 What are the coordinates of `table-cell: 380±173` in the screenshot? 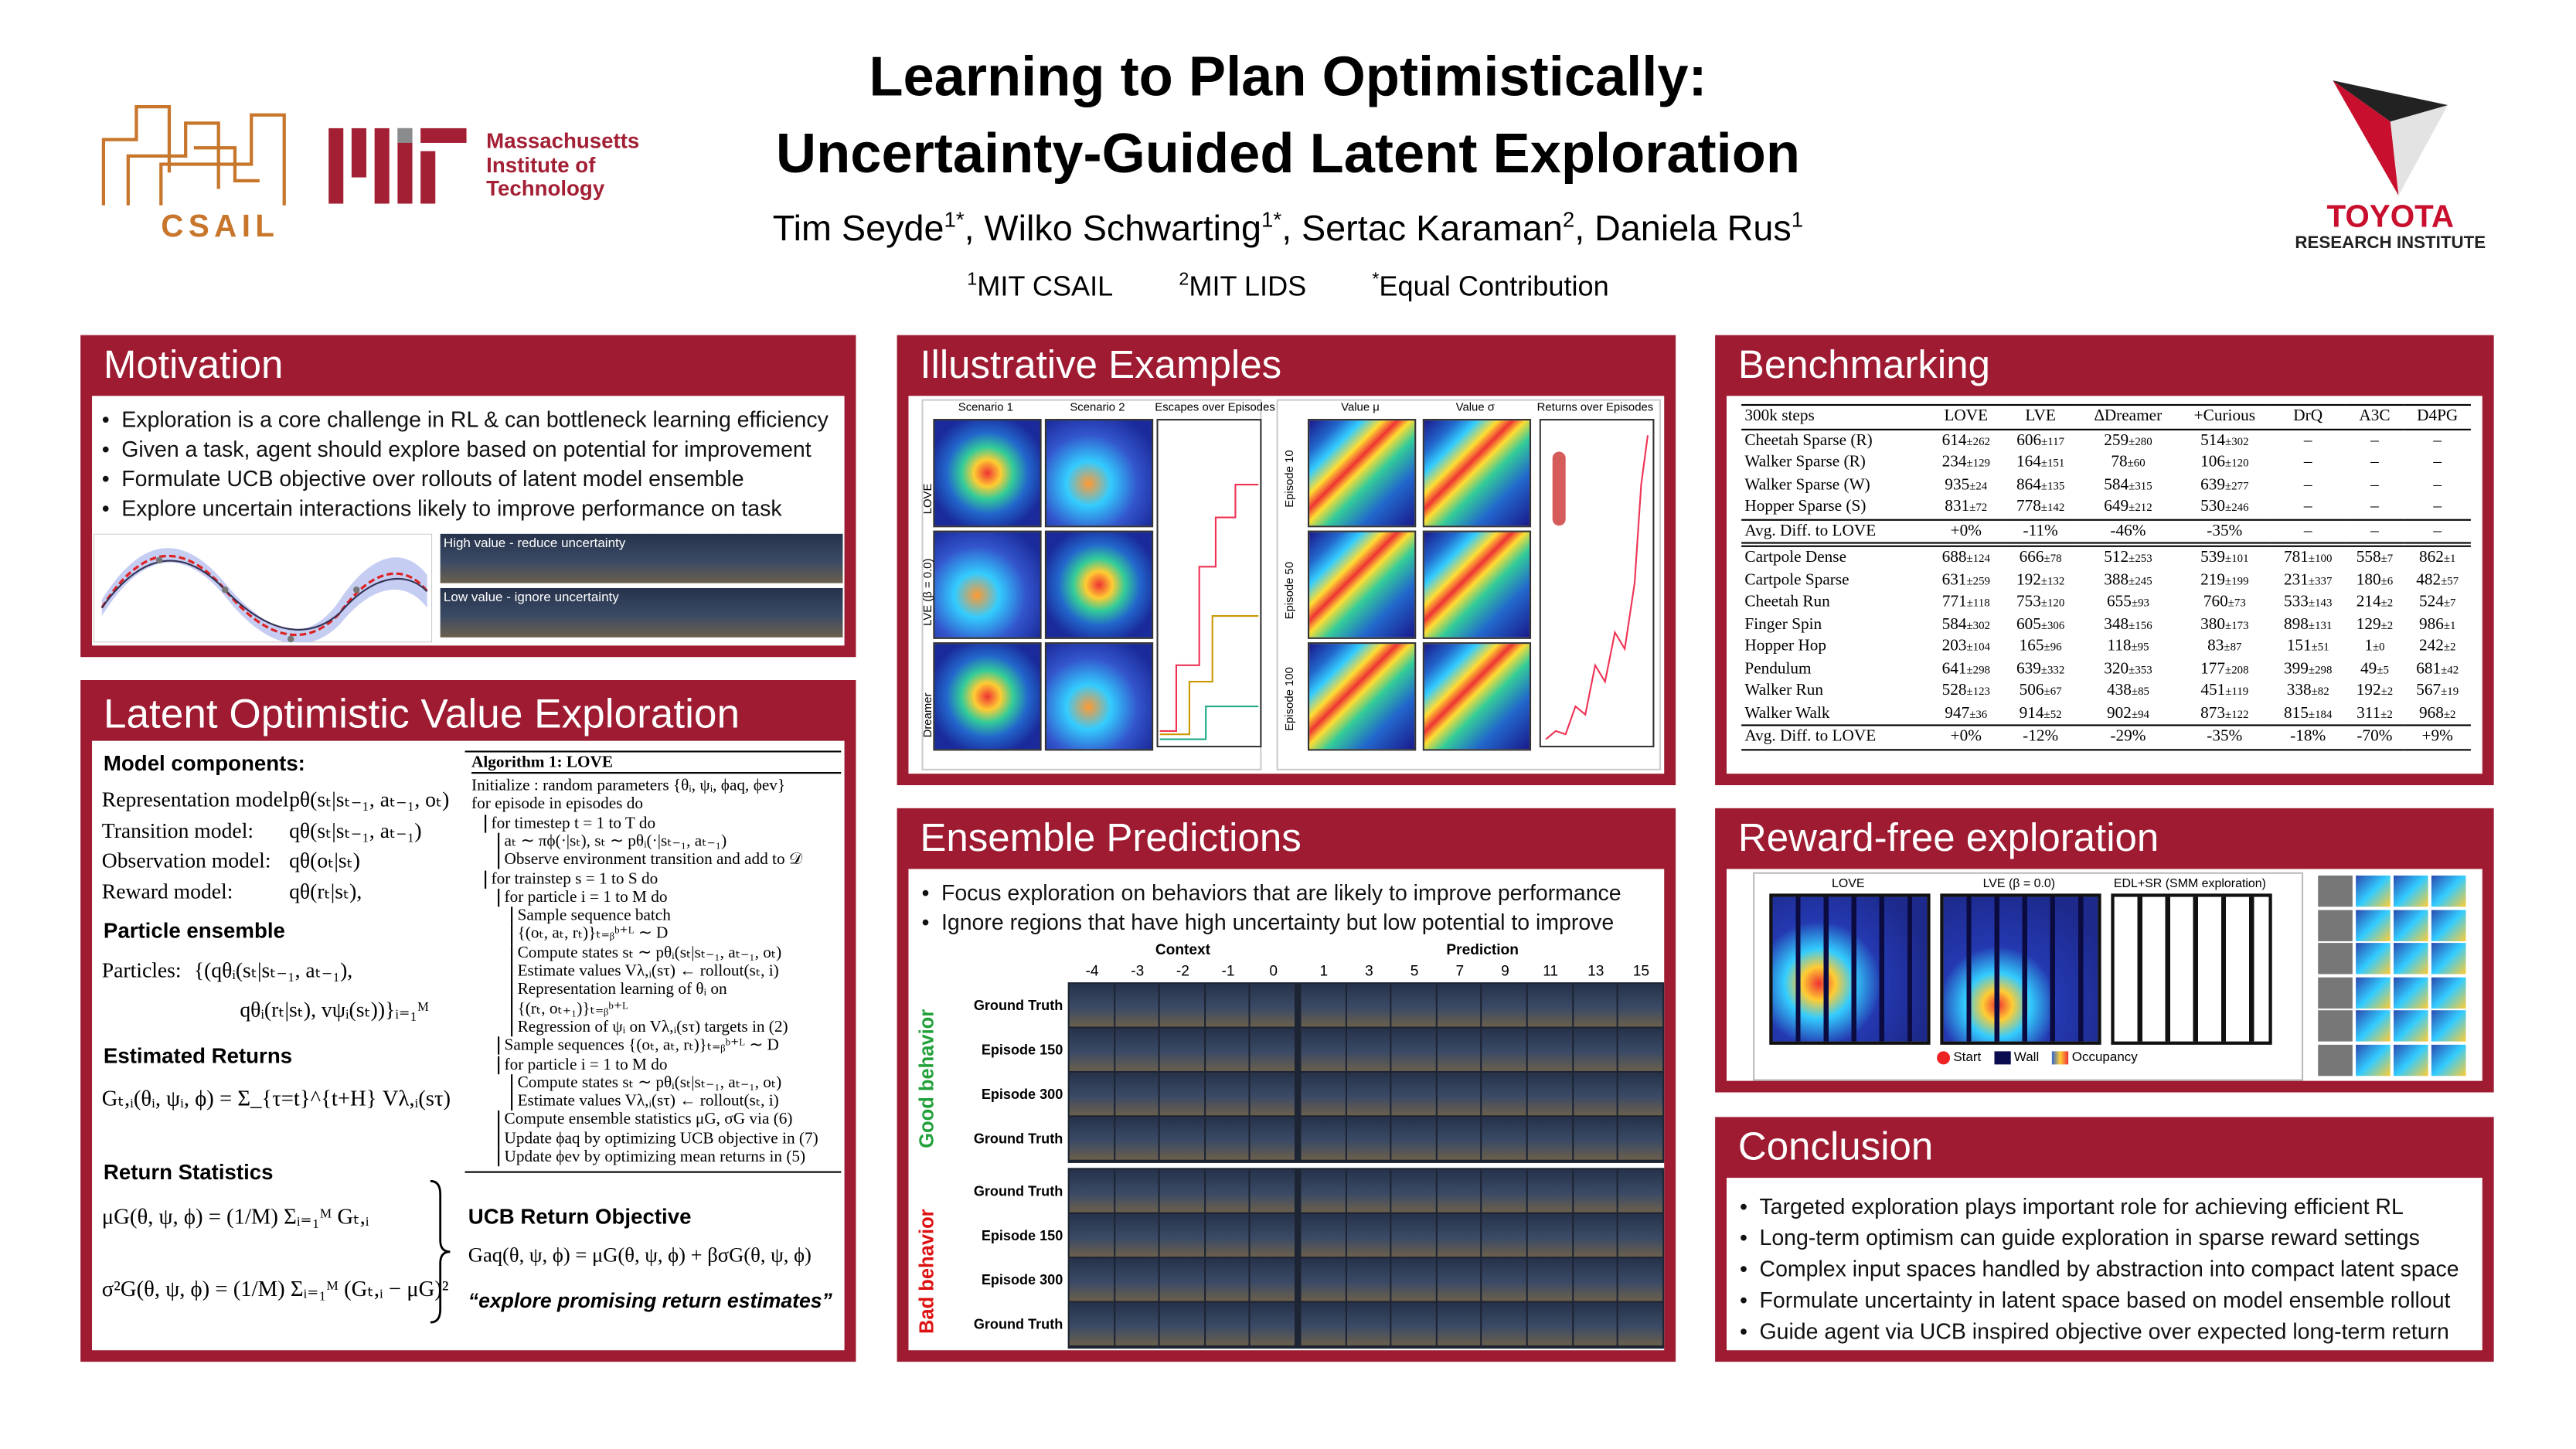 It's located at (2225, 625).